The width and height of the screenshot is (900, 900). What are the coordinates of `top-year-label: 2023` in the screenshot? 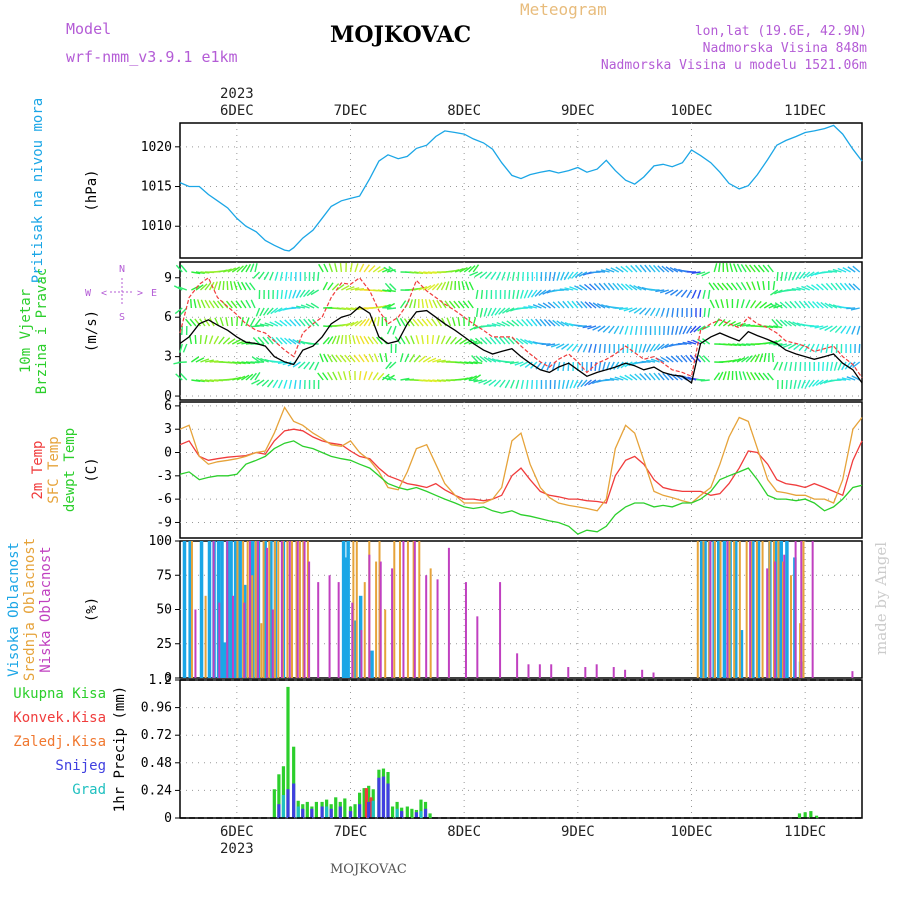 It's located at (237, 94).